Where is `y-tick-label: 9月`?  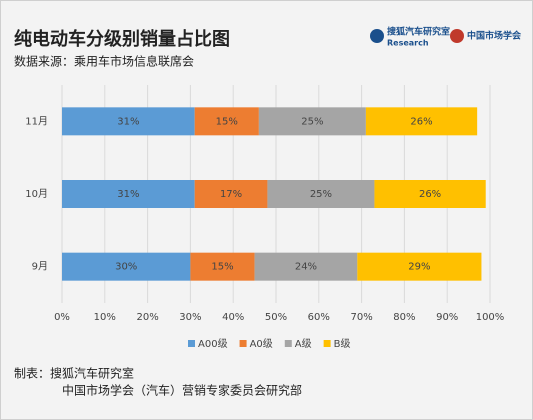 y-tick-label: 9月 is located at coordinates (40, 267).